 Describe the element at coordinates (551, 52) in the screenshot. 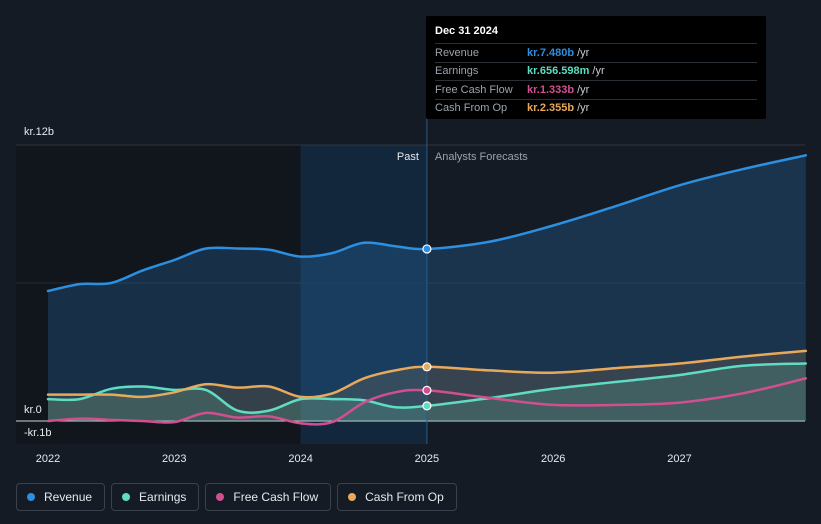

I see `tooltip-value: kr.7.480b` at that location.